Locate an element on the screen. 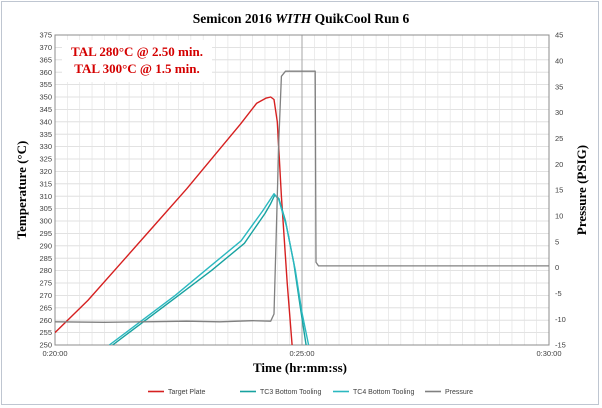 The width and height of the screenshot is (602, 408). x-tick-label-0-25-00: 0:25:00 is located at coordinates (301, 353).